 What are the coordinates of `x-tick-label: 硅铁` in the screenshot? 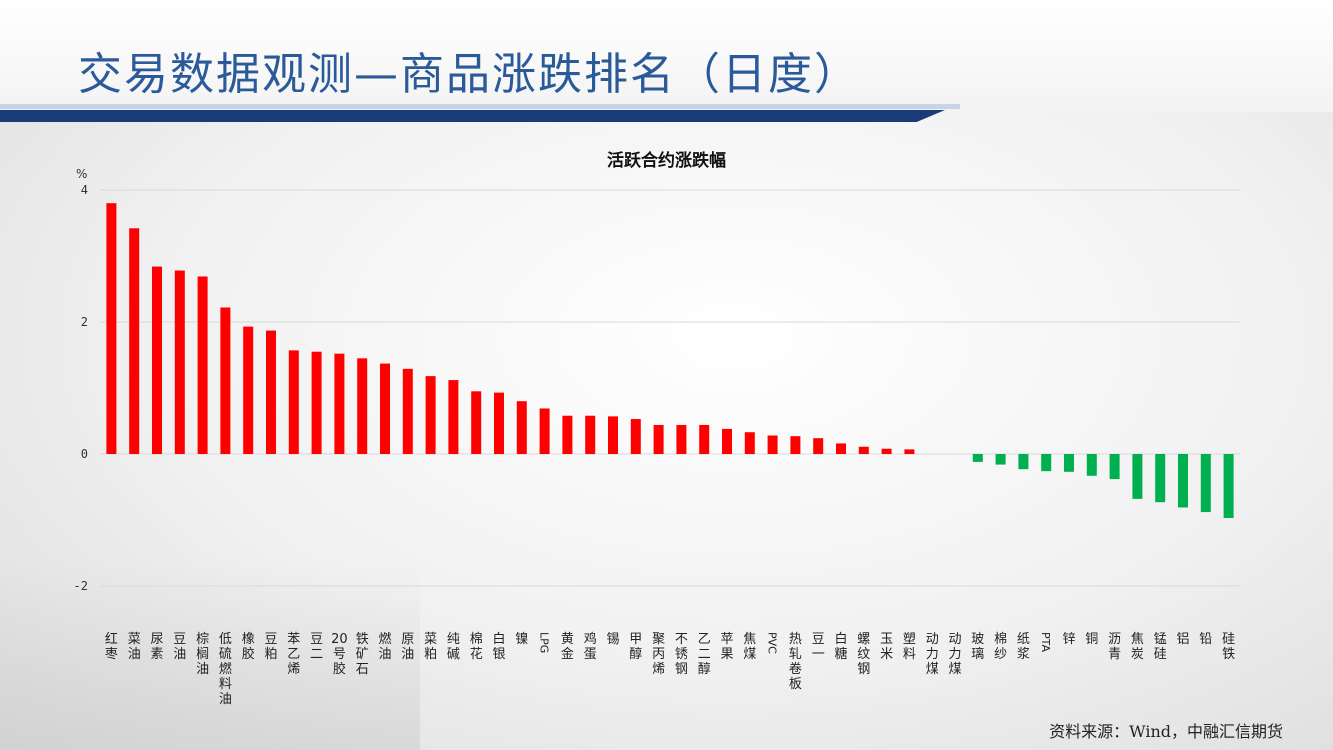 It's located at (1228, 647).